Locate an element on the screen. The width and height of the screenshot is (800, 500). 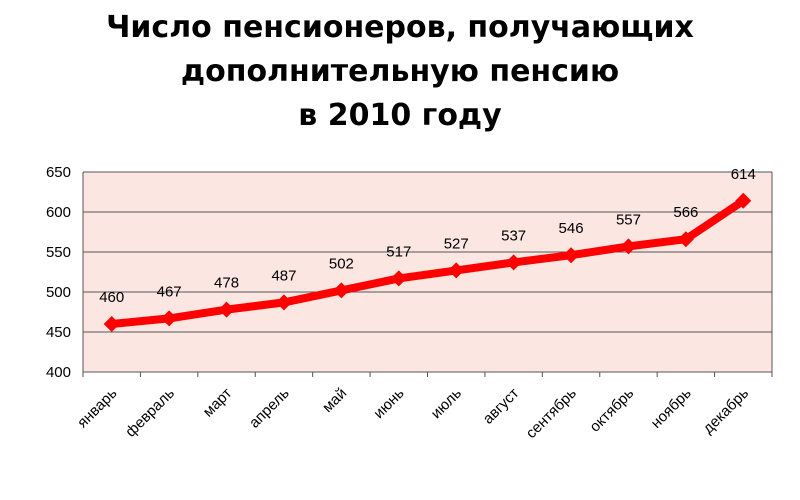
y-tick-label: 400 is located at coordinates (58, 372).